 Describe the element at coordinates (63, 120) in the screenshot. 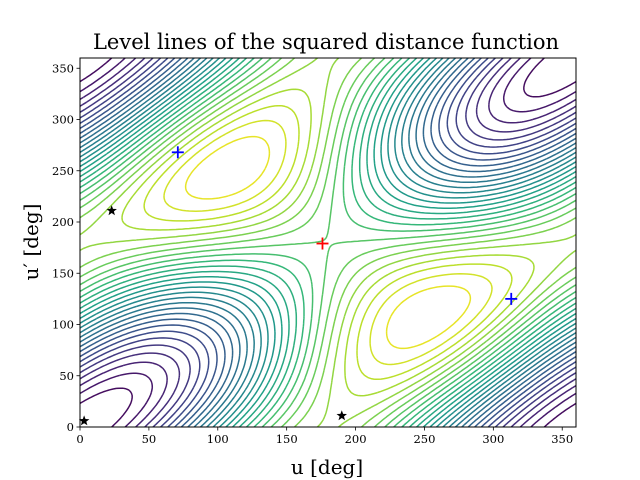

I see `y-tick-label-6: 300` at that location.